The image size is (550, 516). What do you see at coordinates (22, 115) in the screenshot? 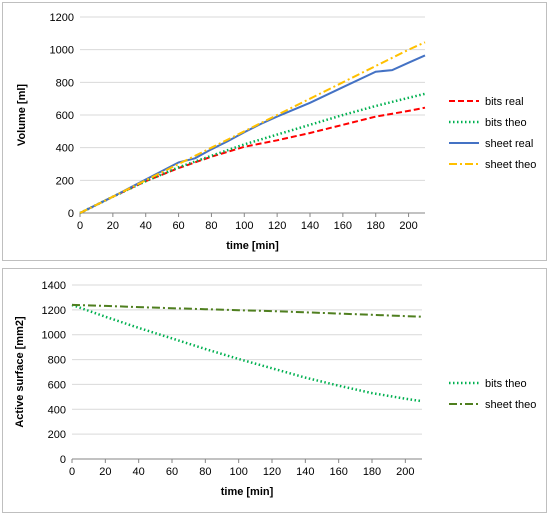
I see `y-axis-title: Volume [ml]` at bounding box center [22, 115].